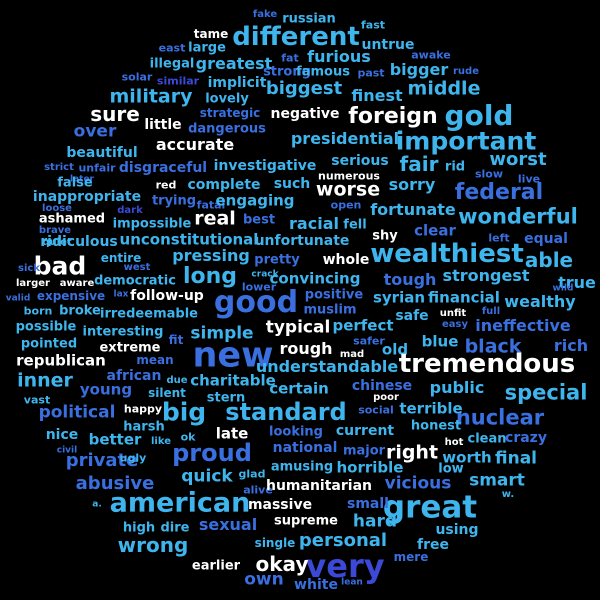 The image size is (600, 600). Describe the element at coordinates (211, 205) in the screenshot. I see `cloud-word: fatal` at that location.